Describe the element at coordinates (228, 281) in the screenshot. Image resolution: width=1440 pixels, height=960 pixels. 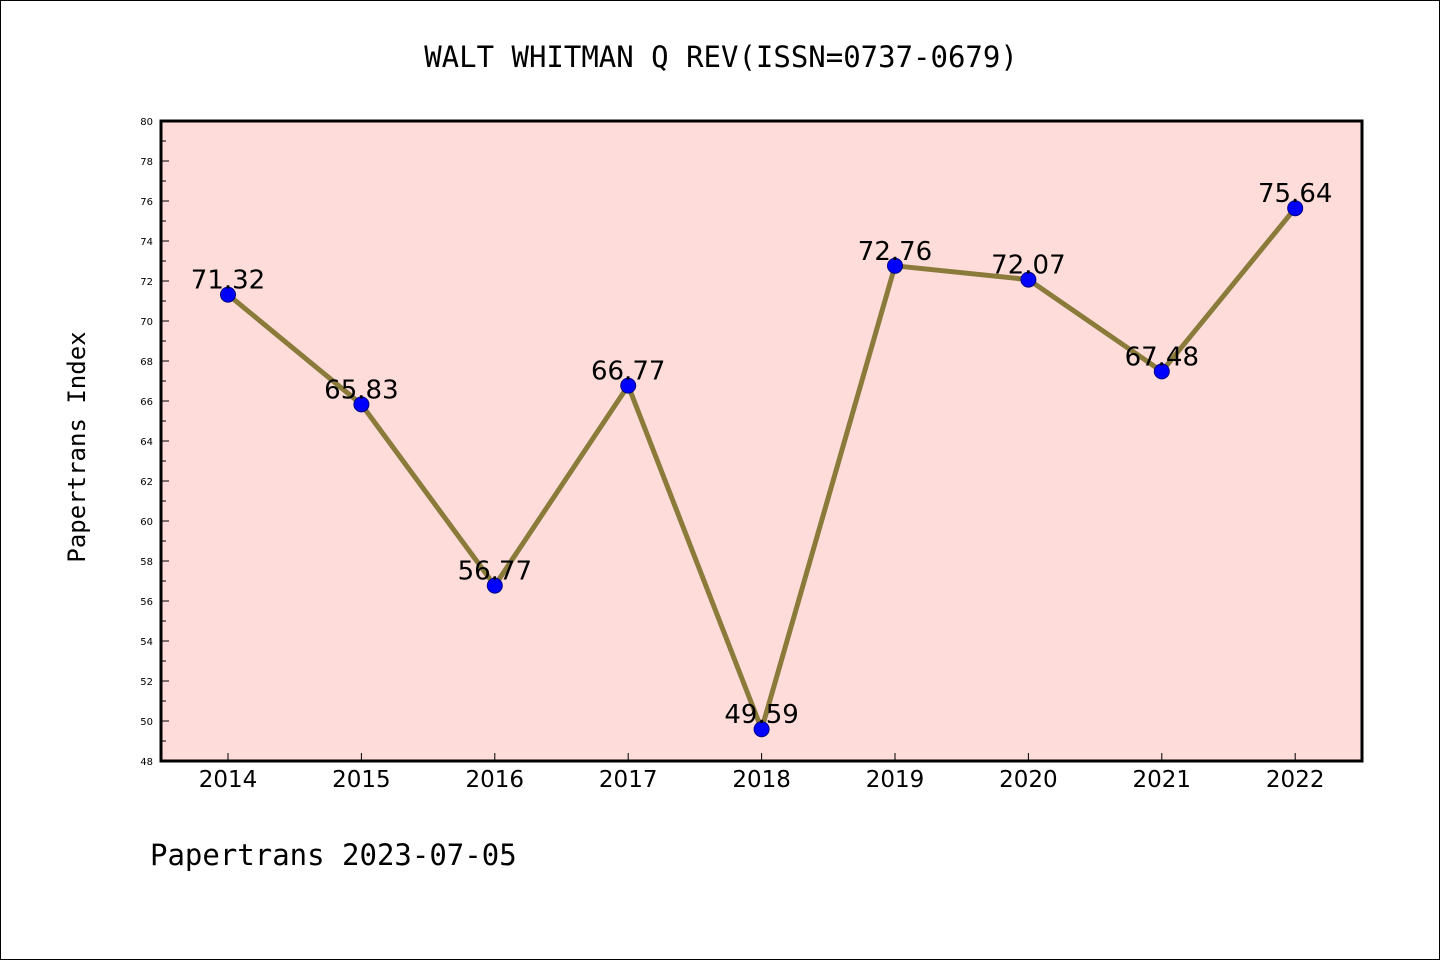
I see `data-label: 71.32` at that location.